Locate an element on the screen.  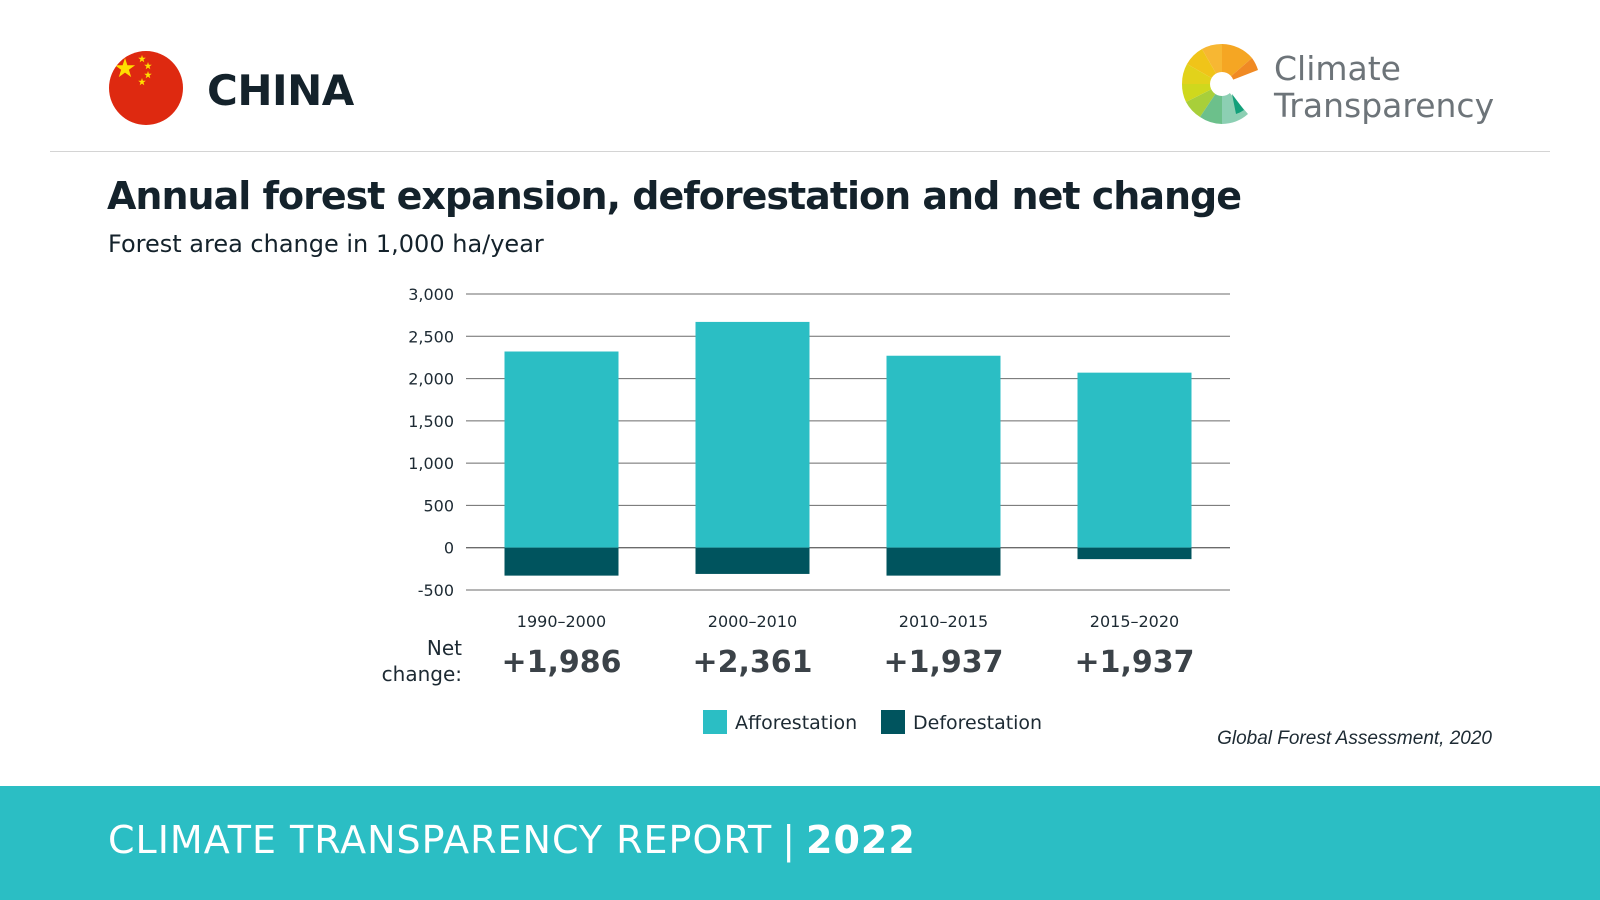
net-change-value: +2,361 is located at coordinates (752, 662).